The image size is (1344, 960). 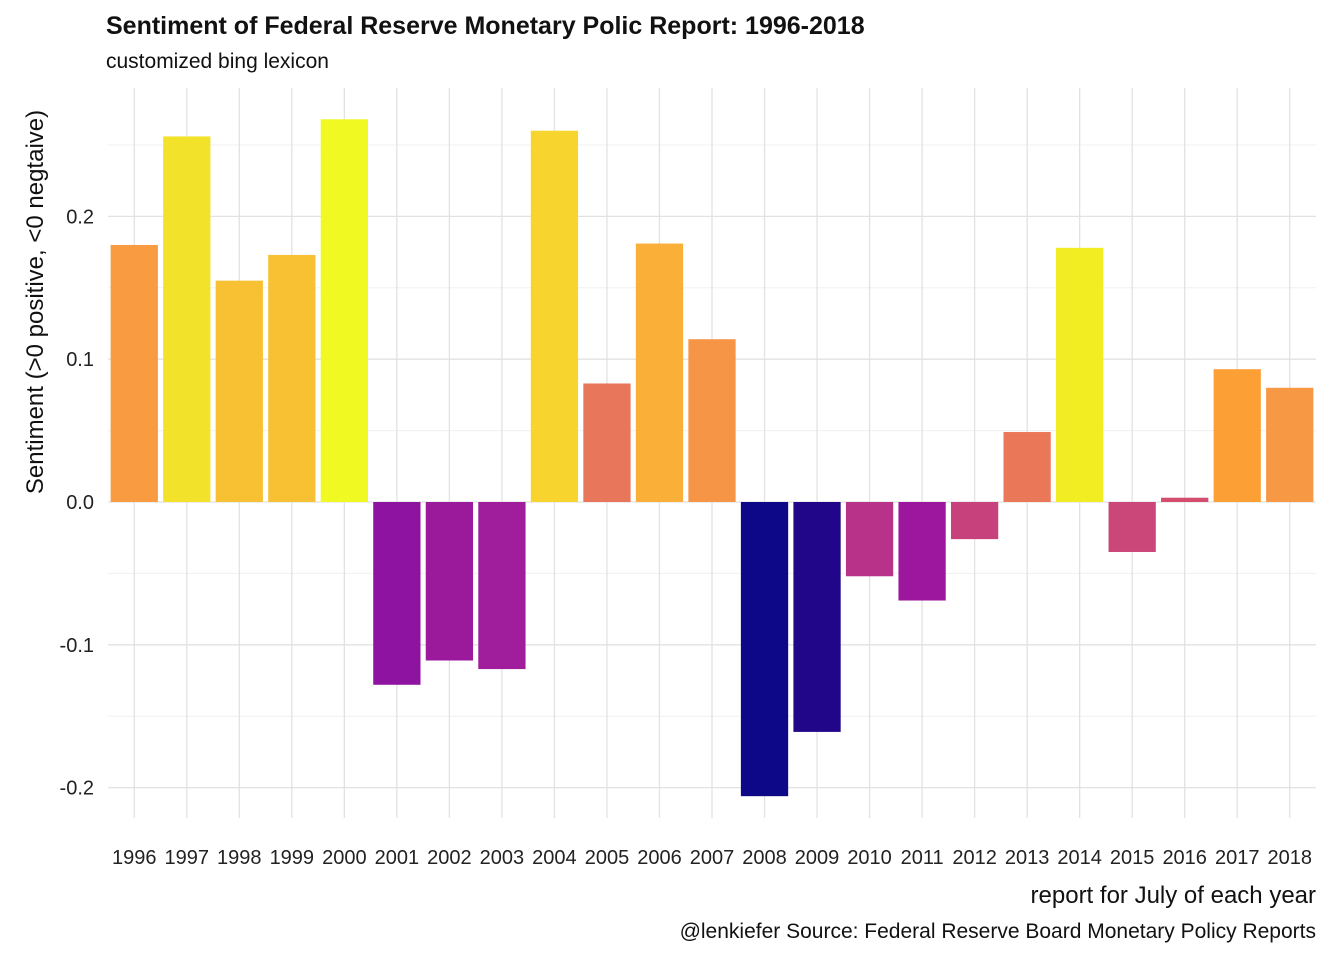 I want to click on x-tick-label: 2003, so click(x=502, y=858).